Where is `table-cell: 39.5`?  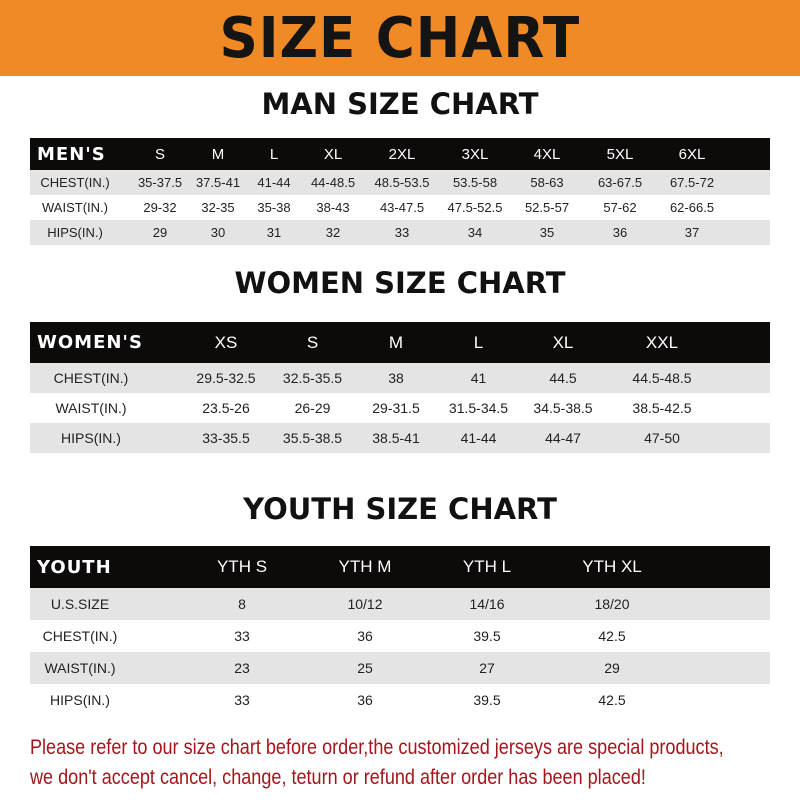
table-cell: 39.5 is located at coordinates (487, 636).